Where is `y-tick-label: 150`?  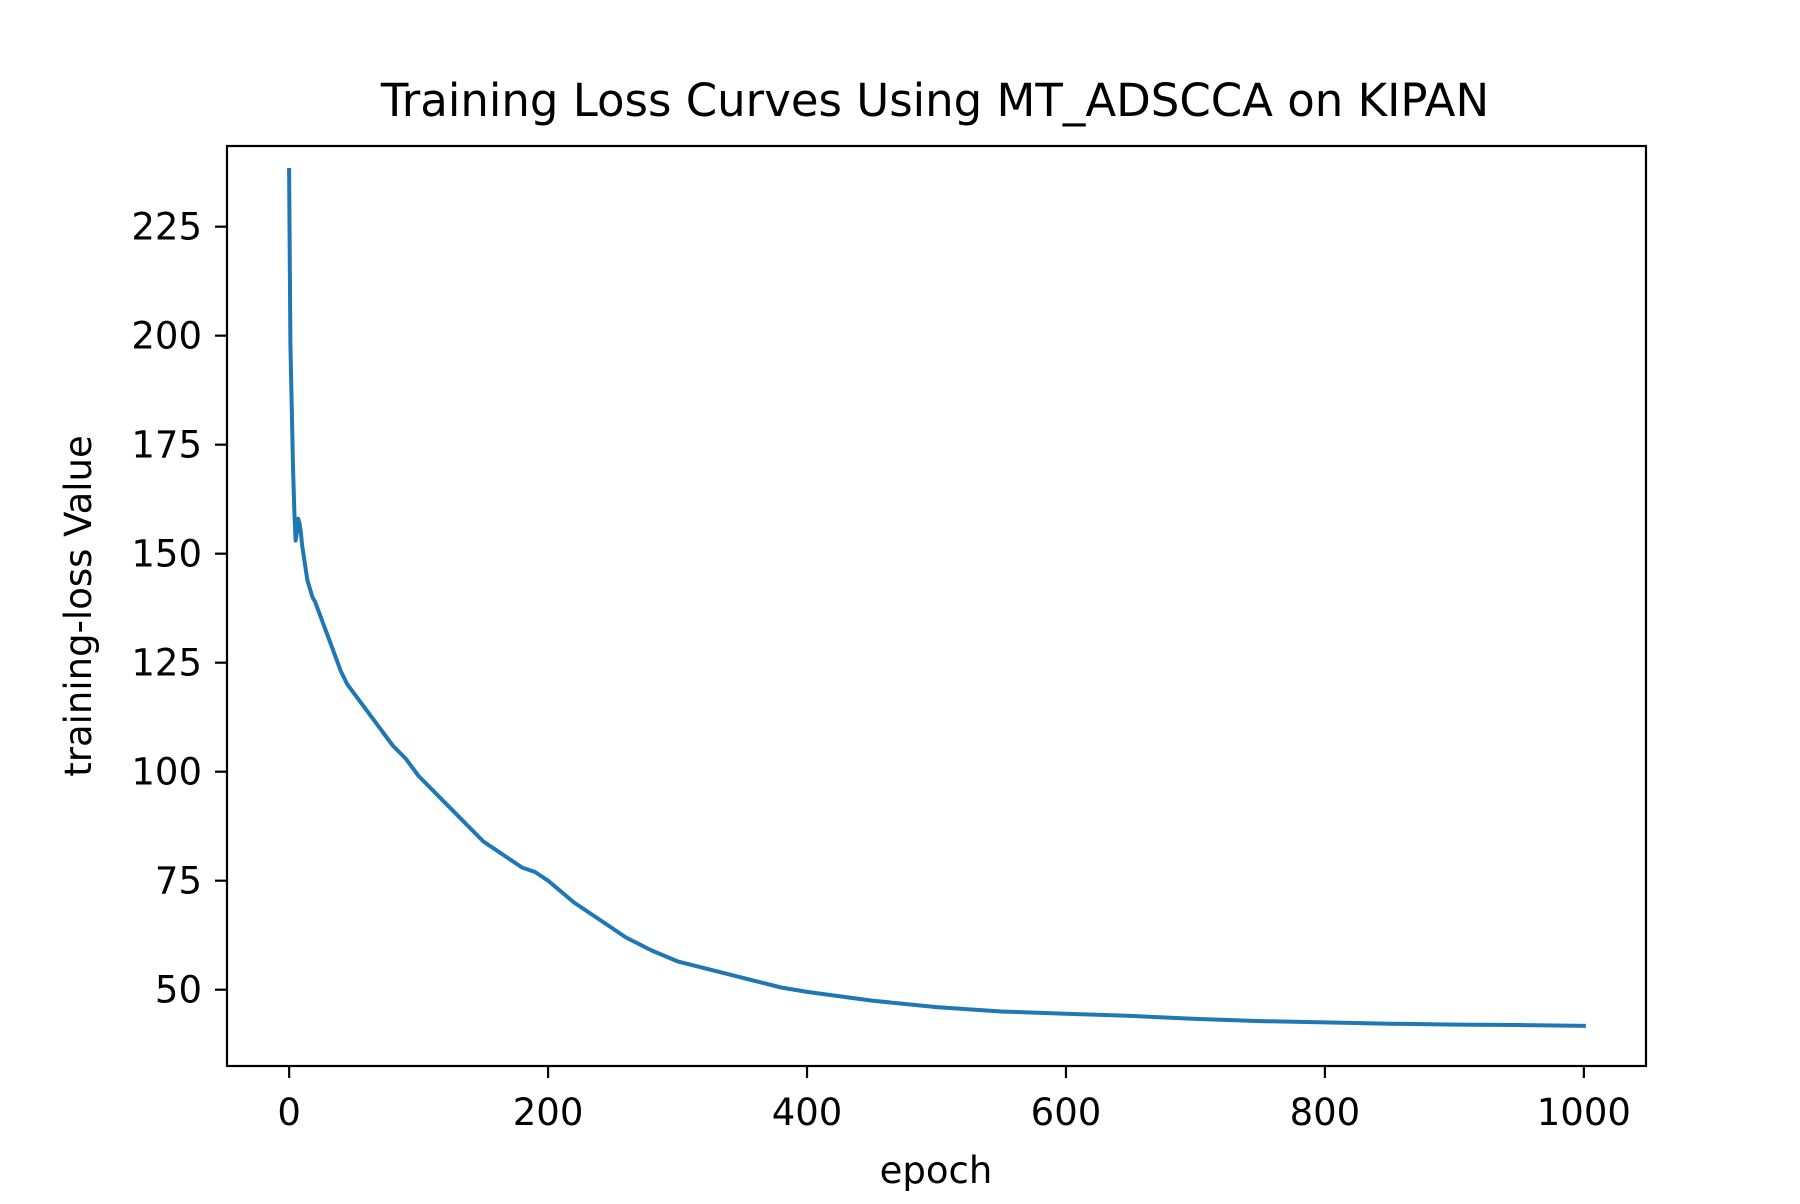
y-tick-label: 150 is located at coordinates (166, 554).